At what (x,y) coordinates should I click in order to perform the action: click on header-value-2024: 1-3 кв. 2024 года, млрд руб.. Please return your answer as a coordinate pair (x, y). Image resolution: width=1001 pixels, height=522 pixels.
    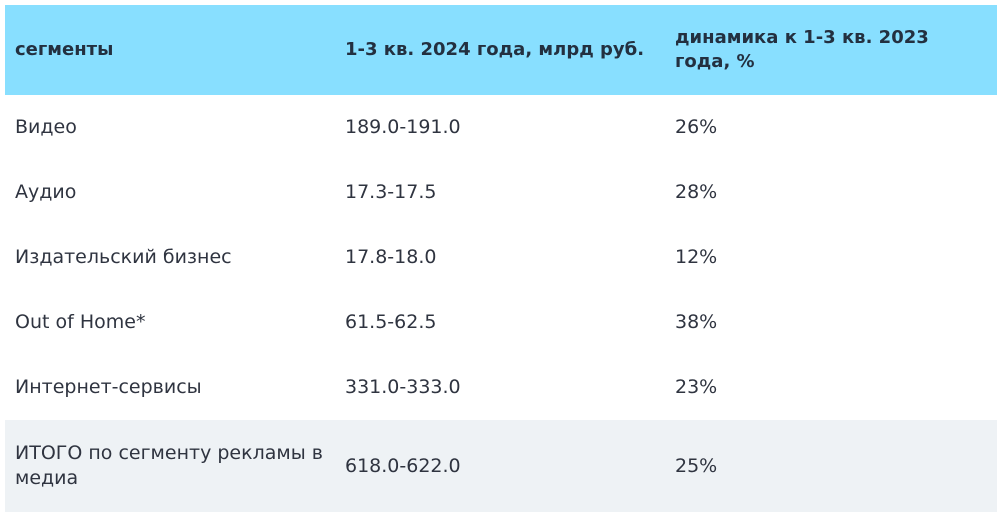
    Looking at the image, I should click on (495, 49).